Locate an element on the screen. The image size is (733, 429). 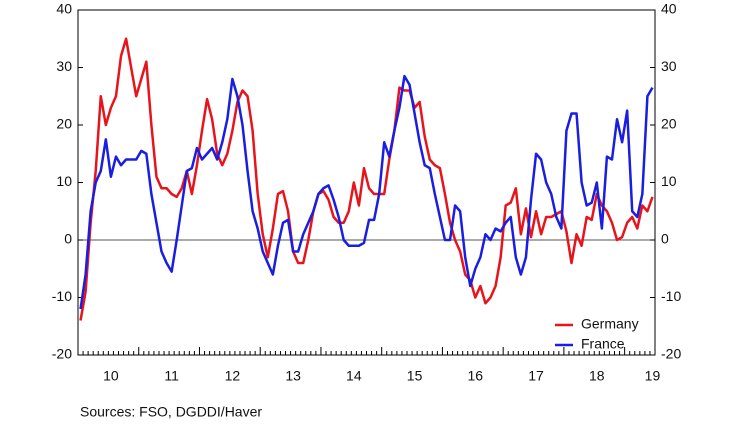
y2-tick-label: 0 is located at coordinates (665, 239).